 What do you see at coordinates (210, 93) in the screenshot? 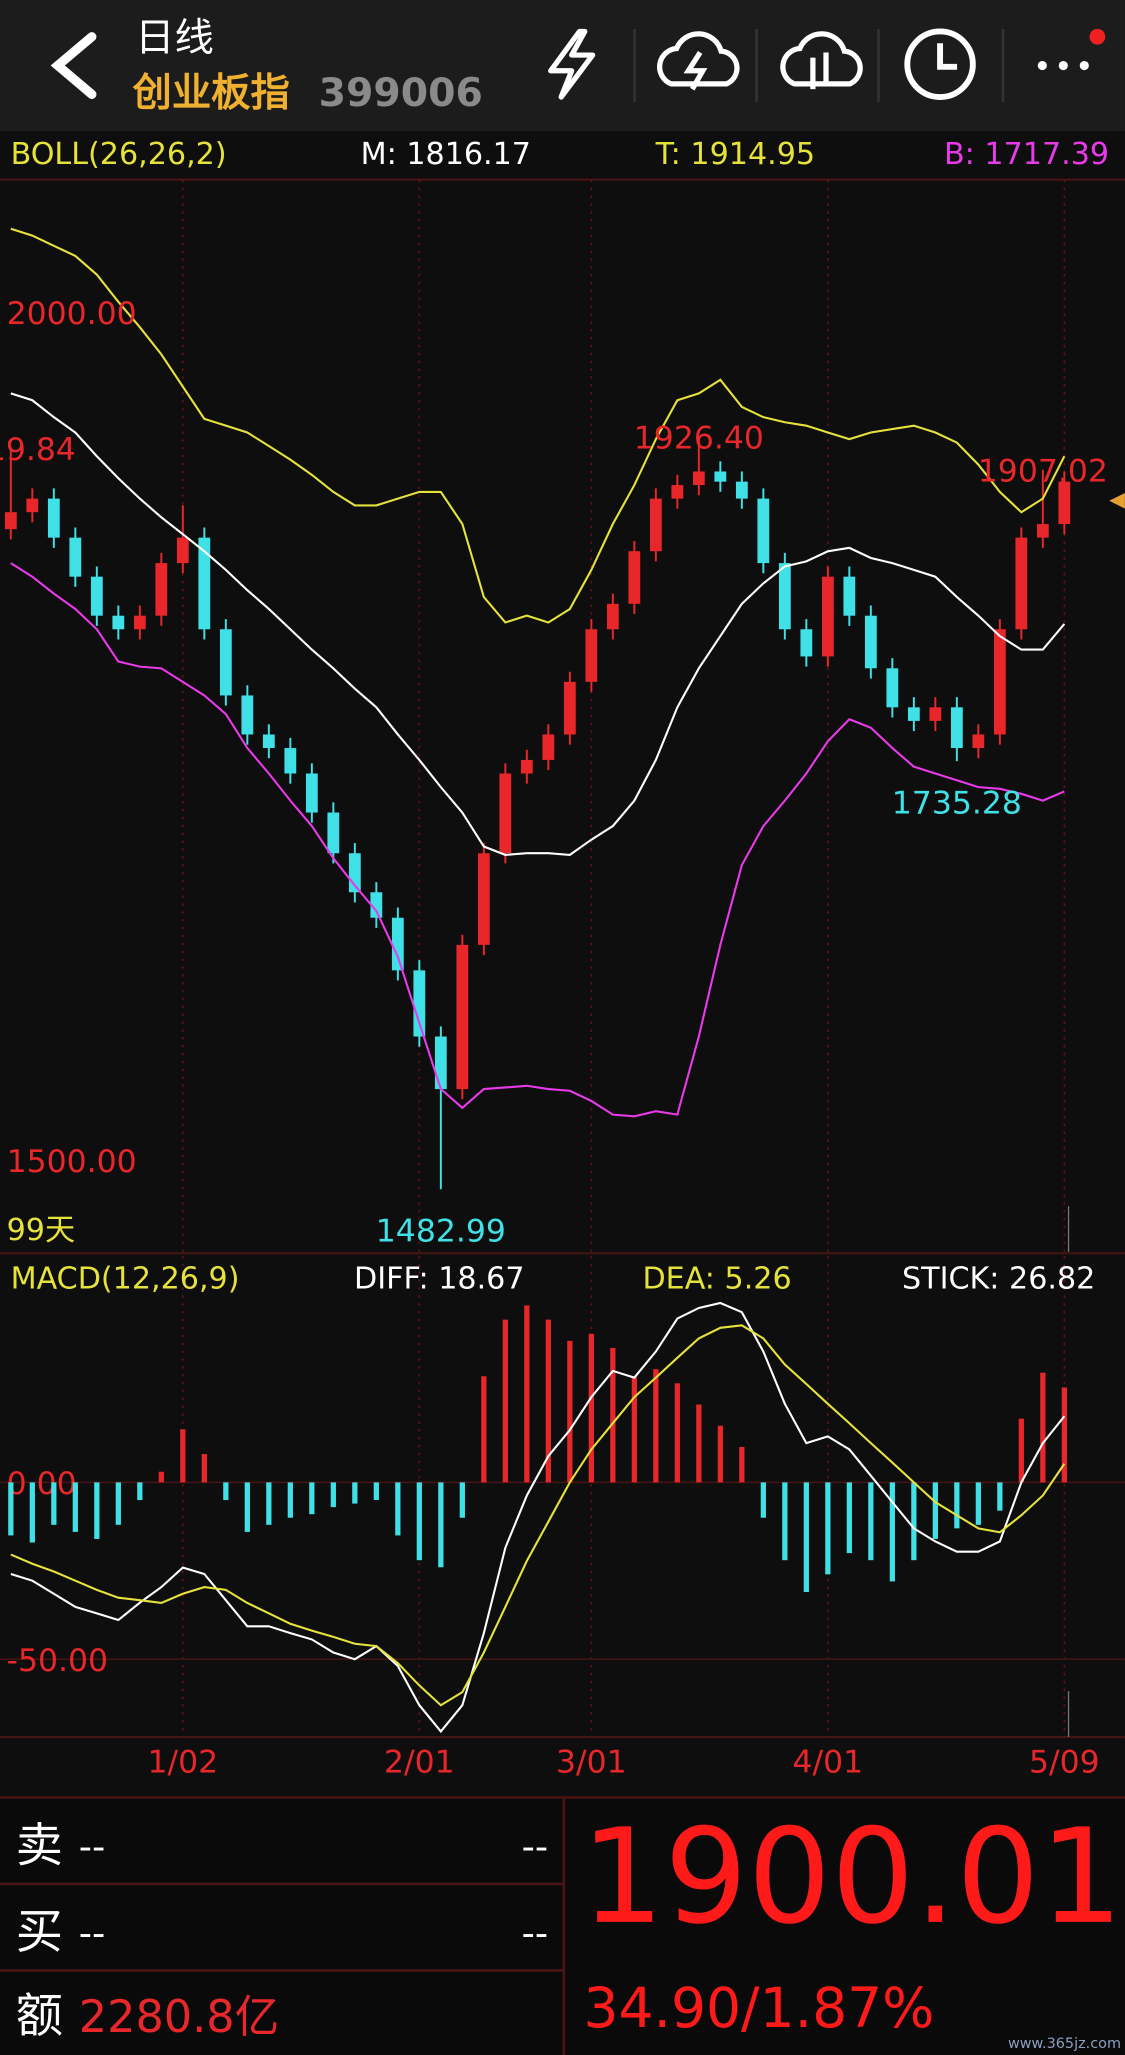
I see `index-name: 创业板指` at bounding box center [210, 93].